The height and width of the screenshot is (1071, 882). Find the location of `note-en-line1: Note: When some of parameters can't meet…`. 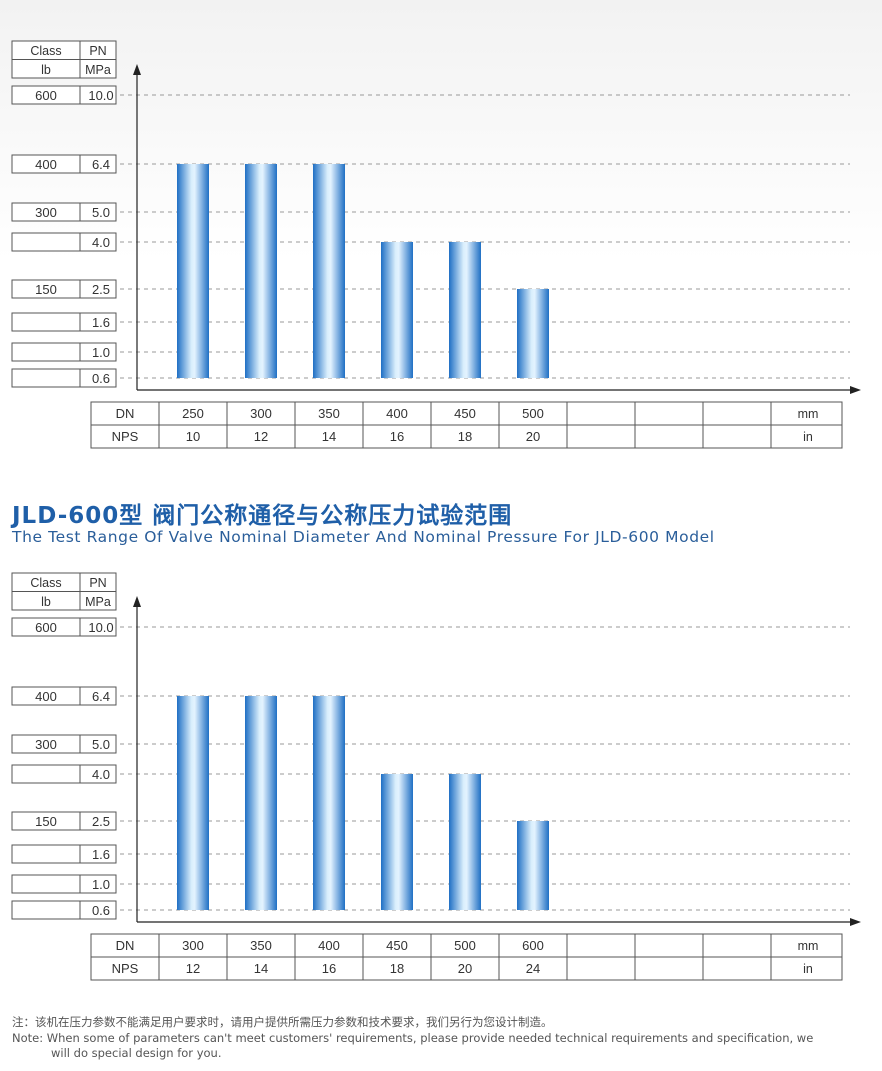

note-en-line1: Note: When some of parameters can't meet… is located at coordinates (413, 1038).